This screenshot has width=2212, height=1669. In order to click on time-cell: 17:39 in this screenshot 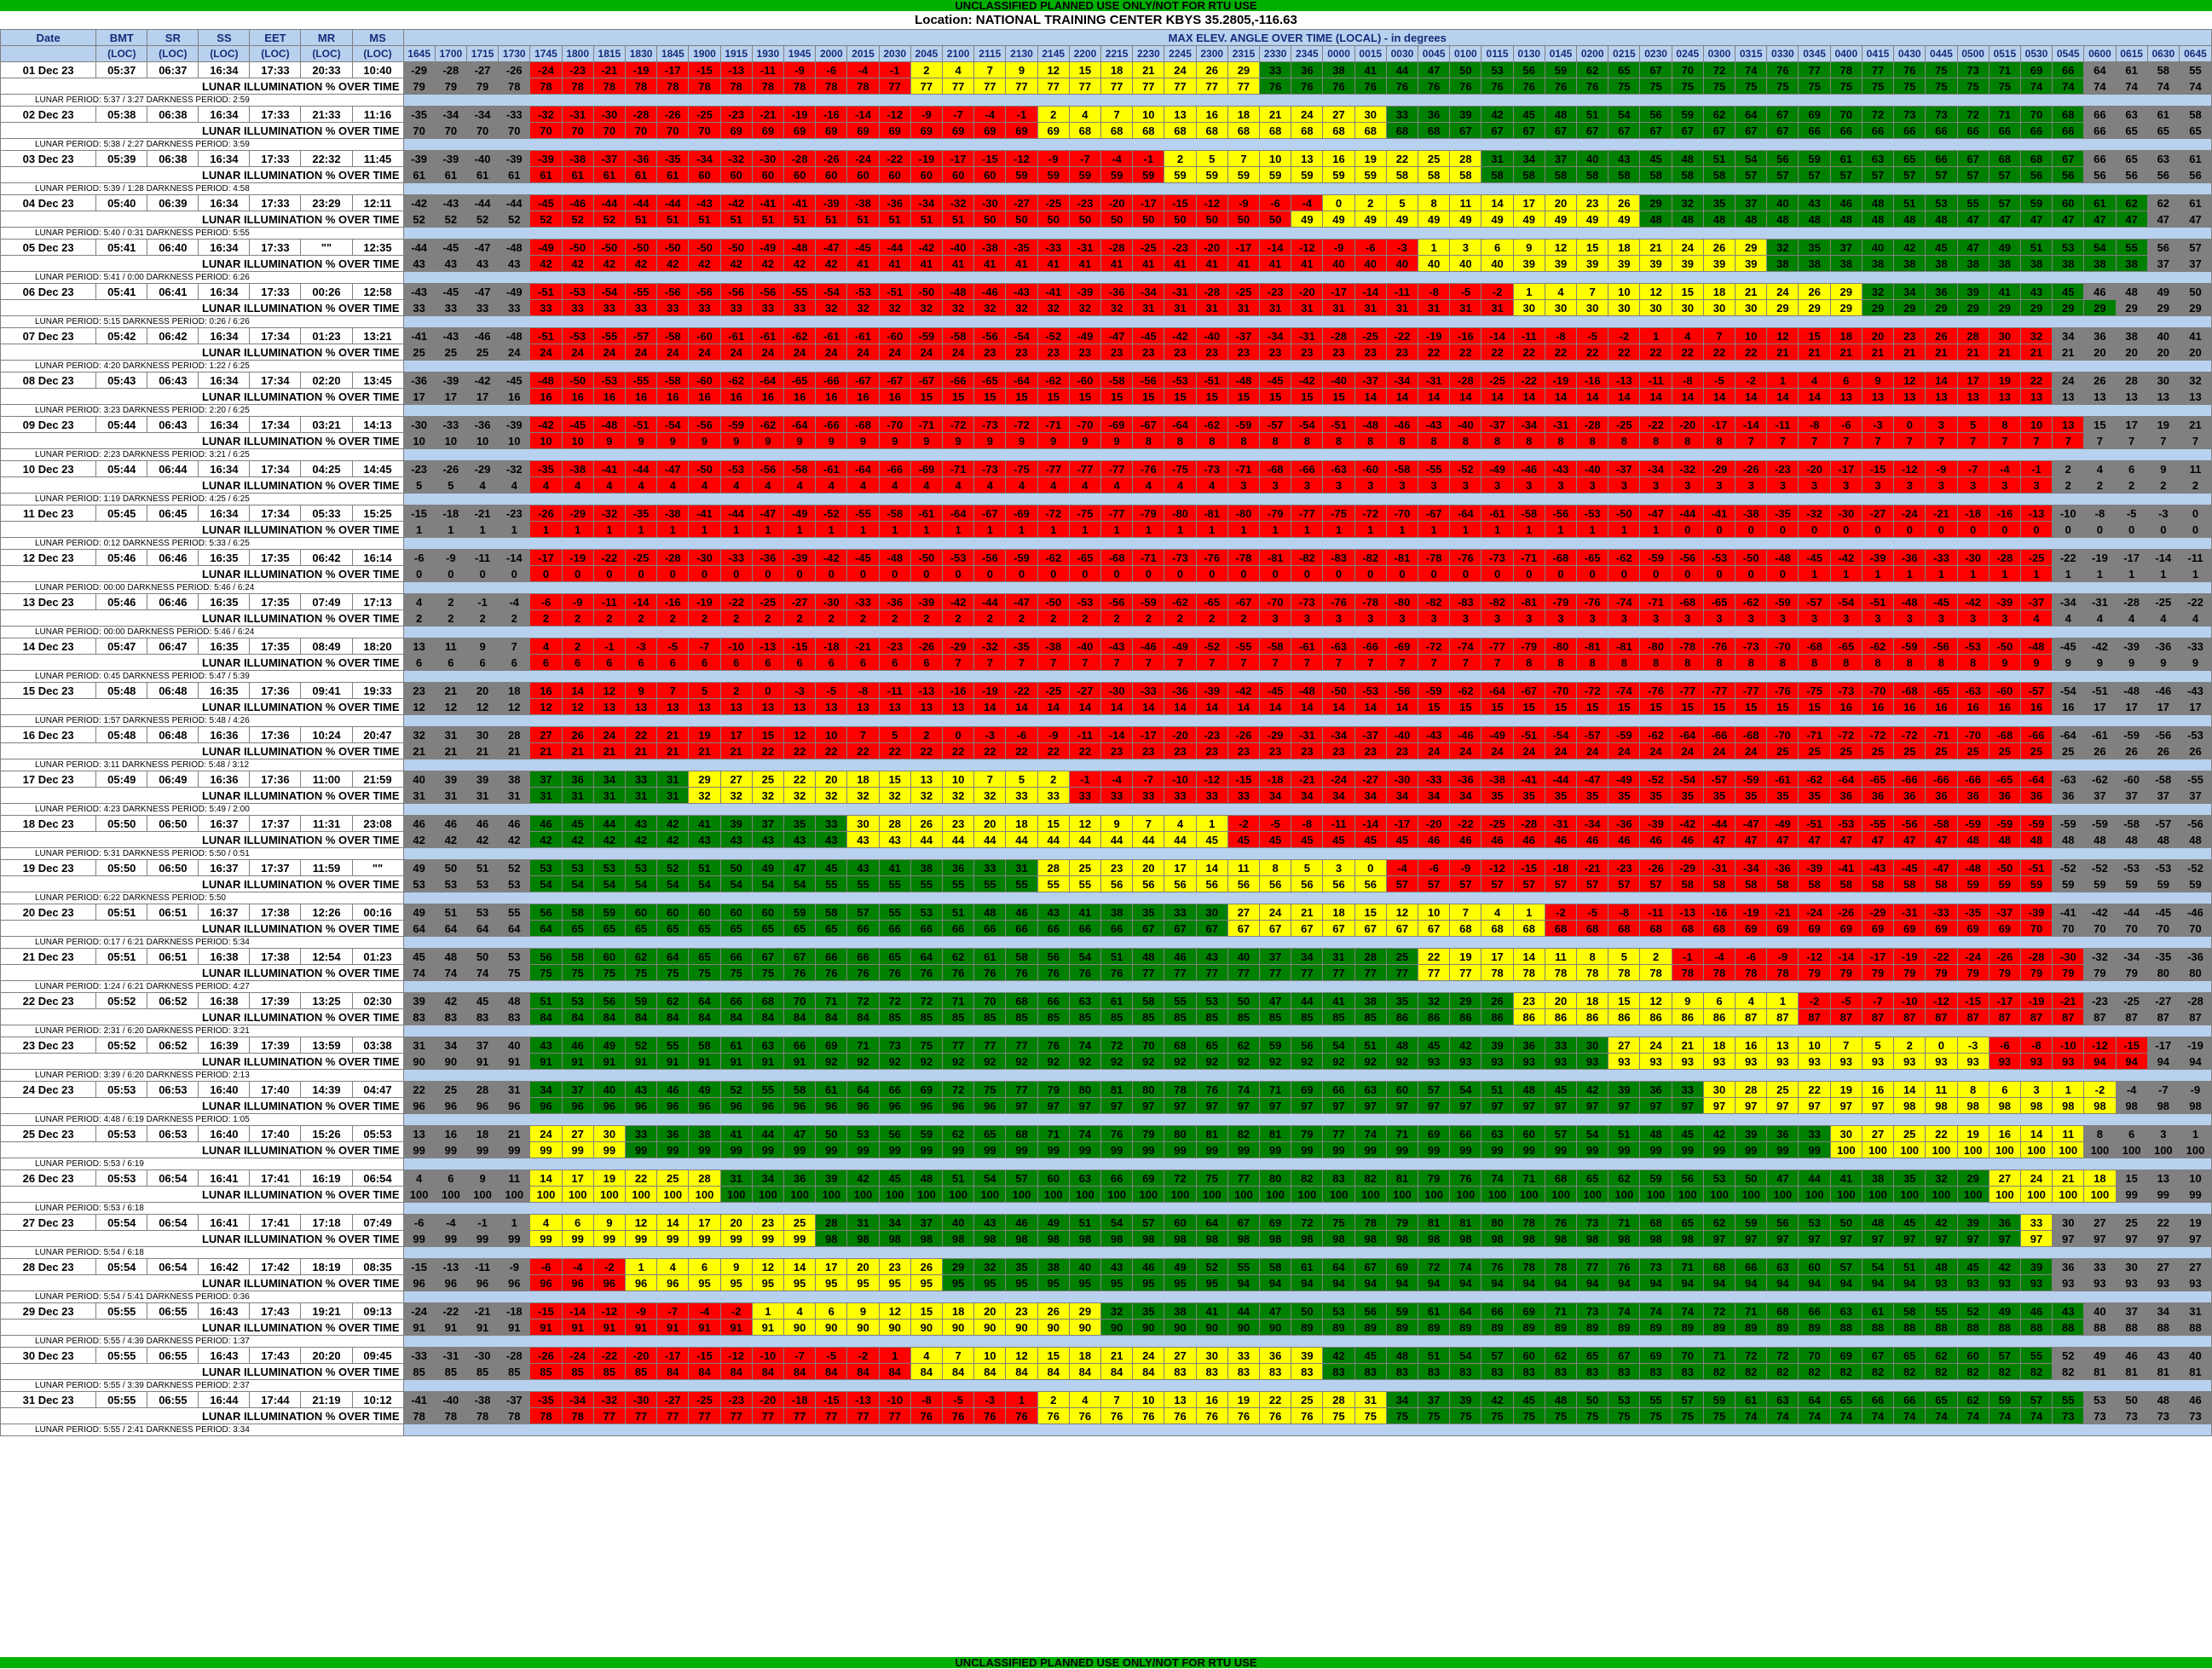, I will do `click(275, 1000)`.